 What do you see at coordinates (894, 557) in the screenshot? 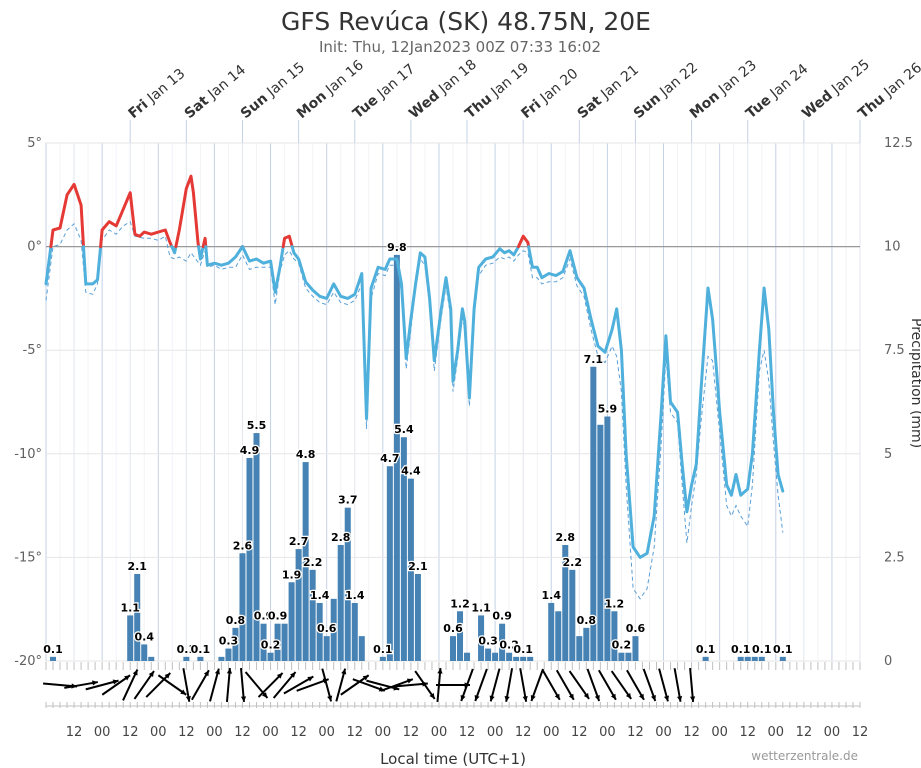
I see `precipitation-tick-label: 2.5` at bounding box center [894, 557].